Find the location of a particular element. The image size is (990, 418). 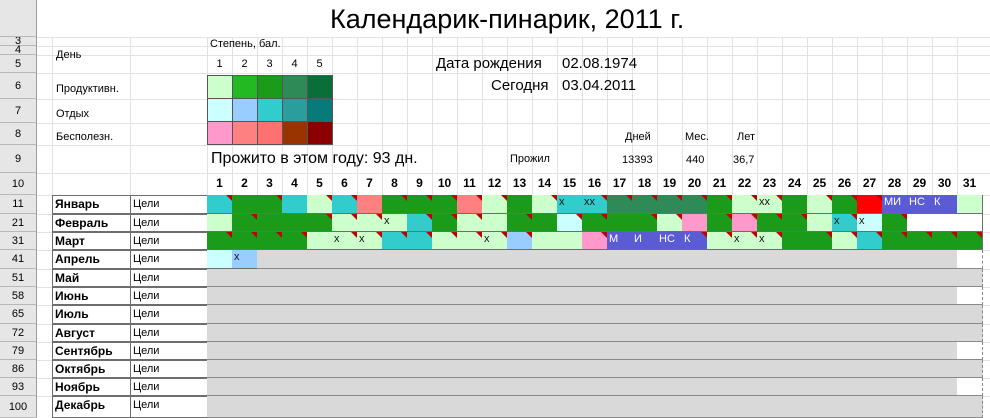

month-name: Февраль is located at coordinates (91, 223).